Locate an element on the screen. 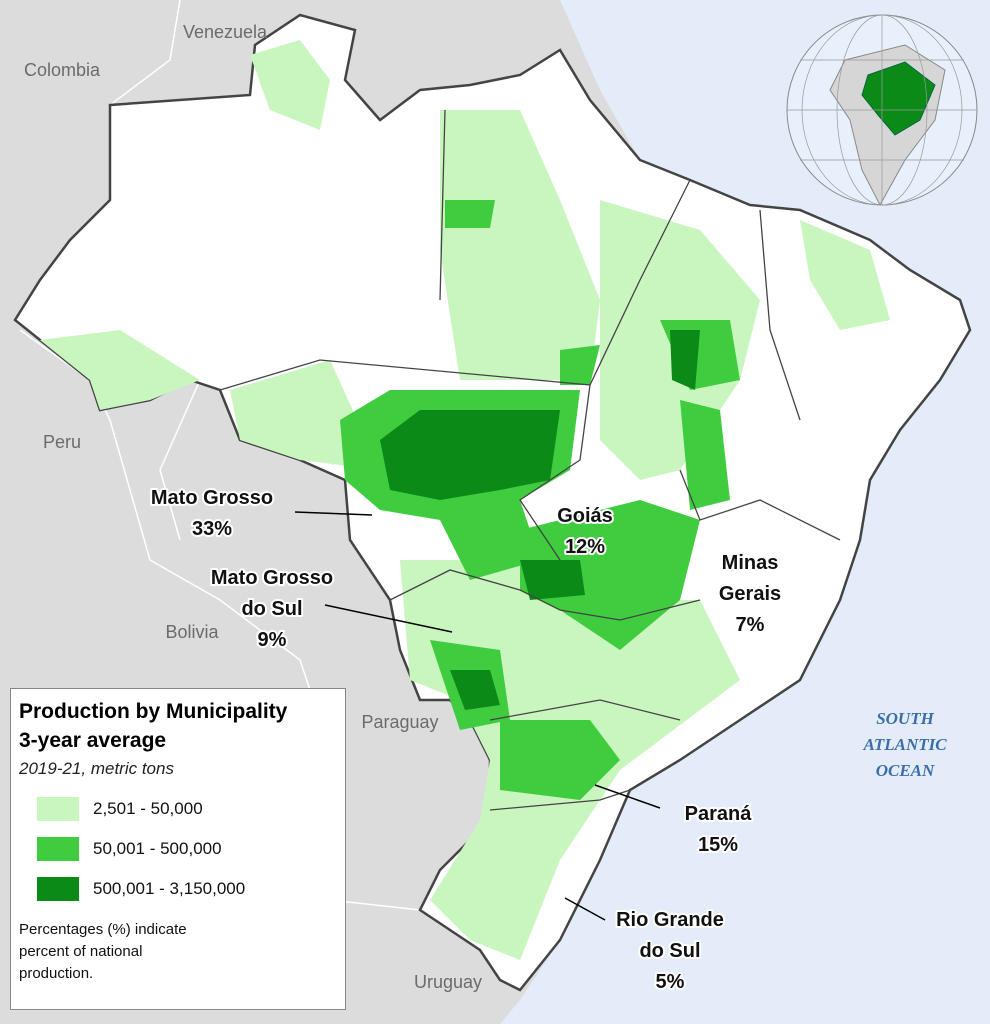  country-label: Venezuela is located at coordinates (225, 32).